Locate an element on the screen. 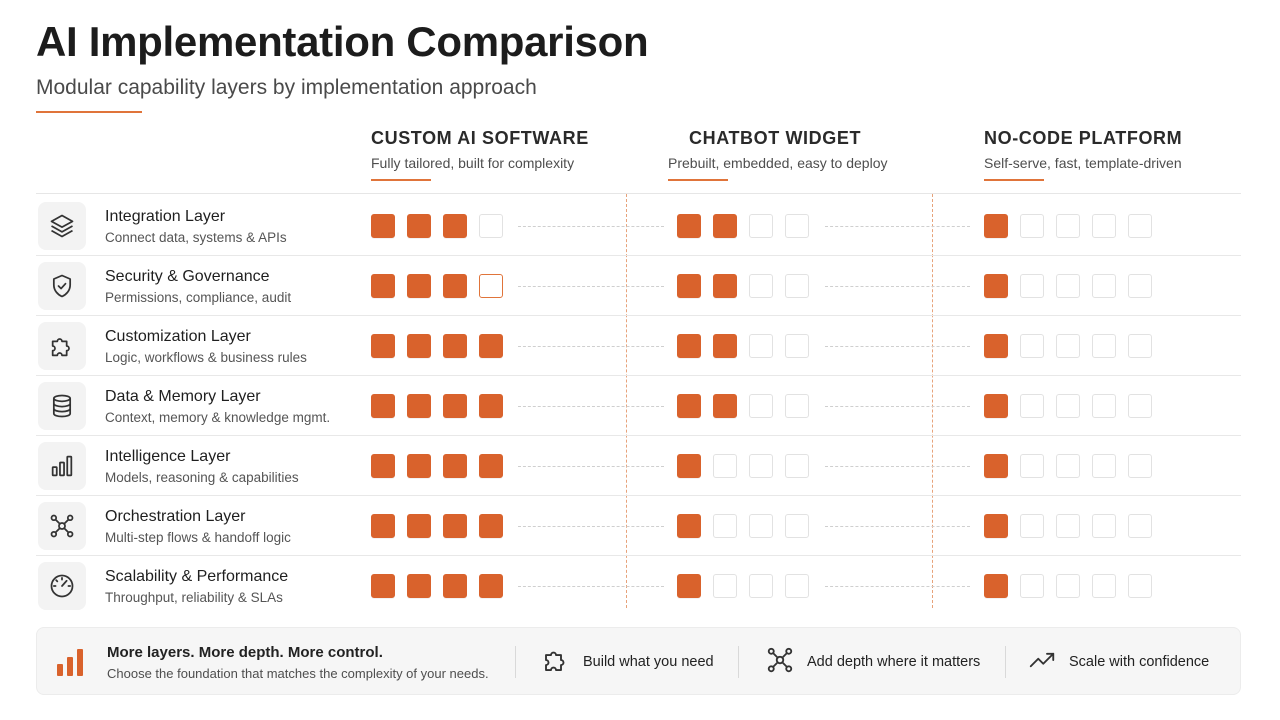 The width and height of the screenshot is (1280, 720). footer-item-build: Build what you need is located at coordinates (627, 662).